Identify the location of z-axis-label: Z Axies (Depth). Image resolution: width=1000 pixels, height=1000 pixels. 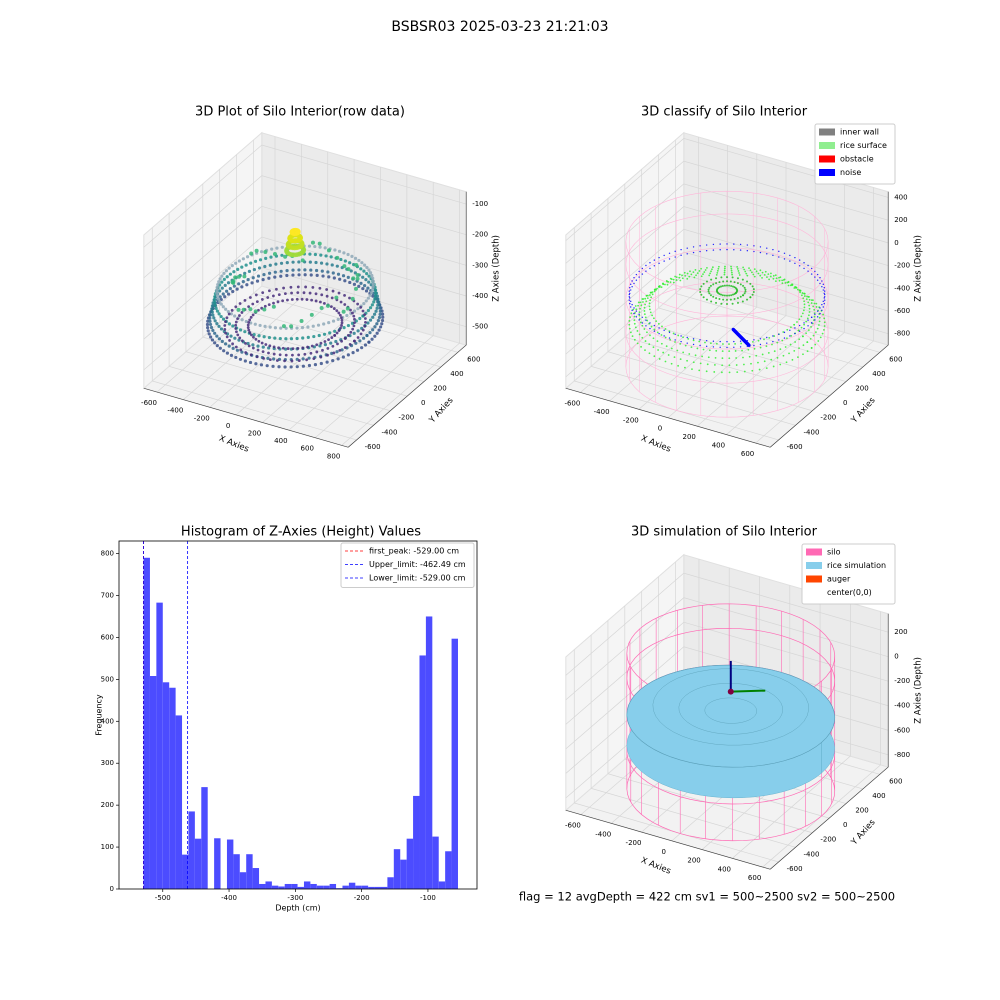
(919, 268).